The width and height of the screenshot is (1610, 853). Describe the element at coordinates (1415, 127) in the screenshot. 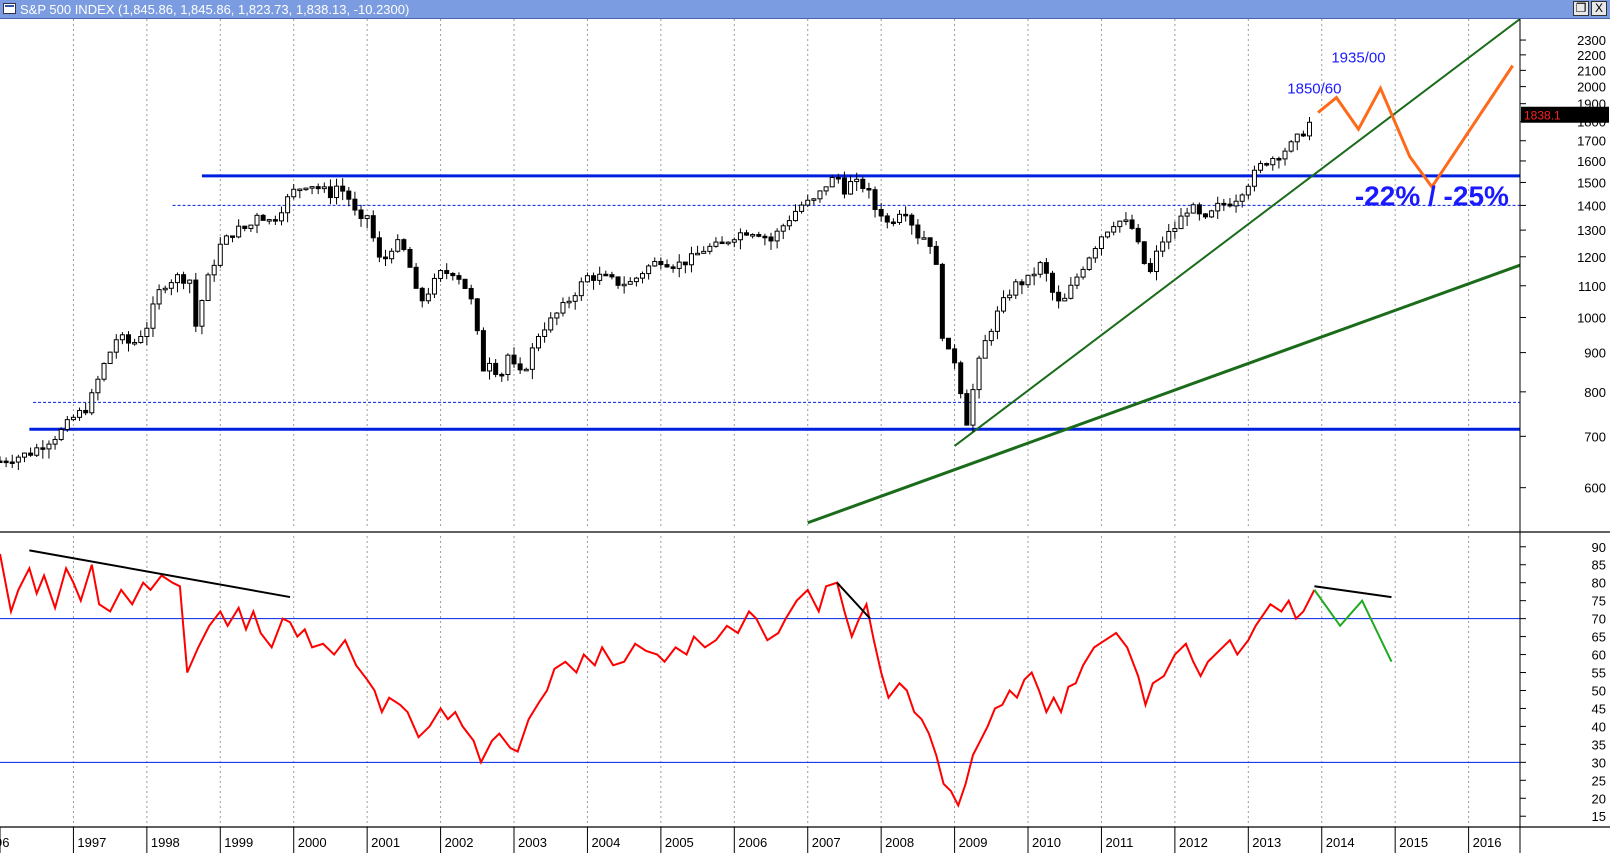

I see `projection-path` at that location.